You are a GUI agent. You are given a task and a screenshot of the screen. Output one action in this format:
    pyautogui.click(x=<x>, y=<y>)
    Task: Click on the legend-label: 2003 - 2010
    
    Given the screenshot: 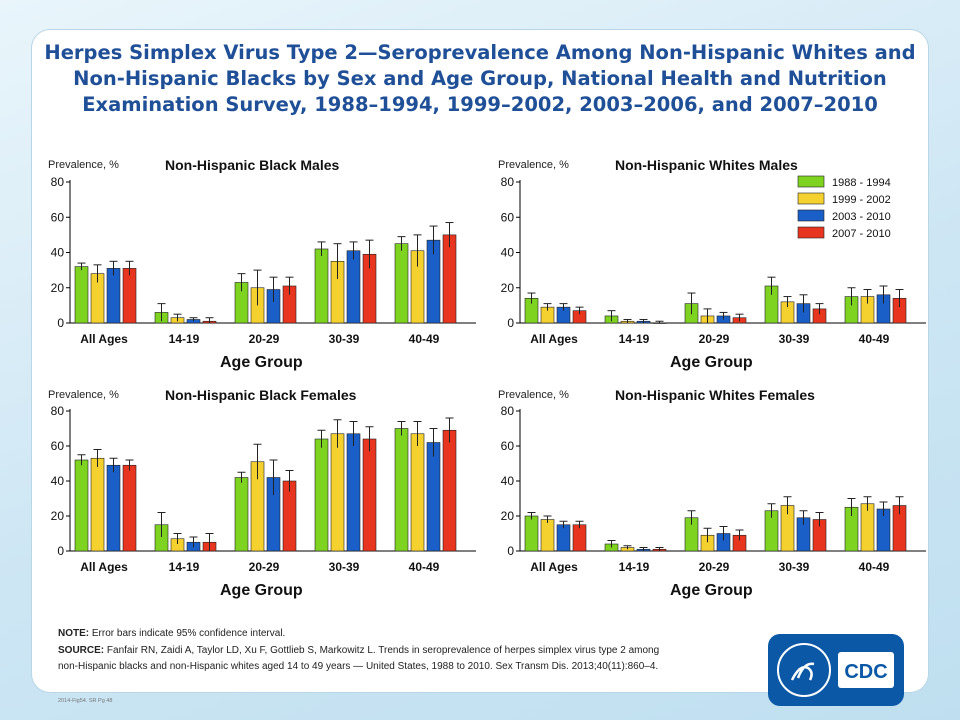 What is the action you would take?
    pyautogui.click(x=861, y=217)
    